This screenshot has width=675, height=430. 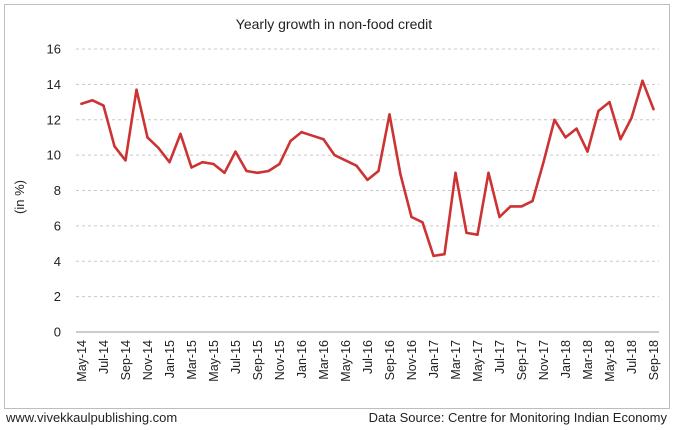 What do you see at coordinates (258, 360) in the screenshot?
I see `x-tick-label: Sep-15` at bounding box center [258, 360].